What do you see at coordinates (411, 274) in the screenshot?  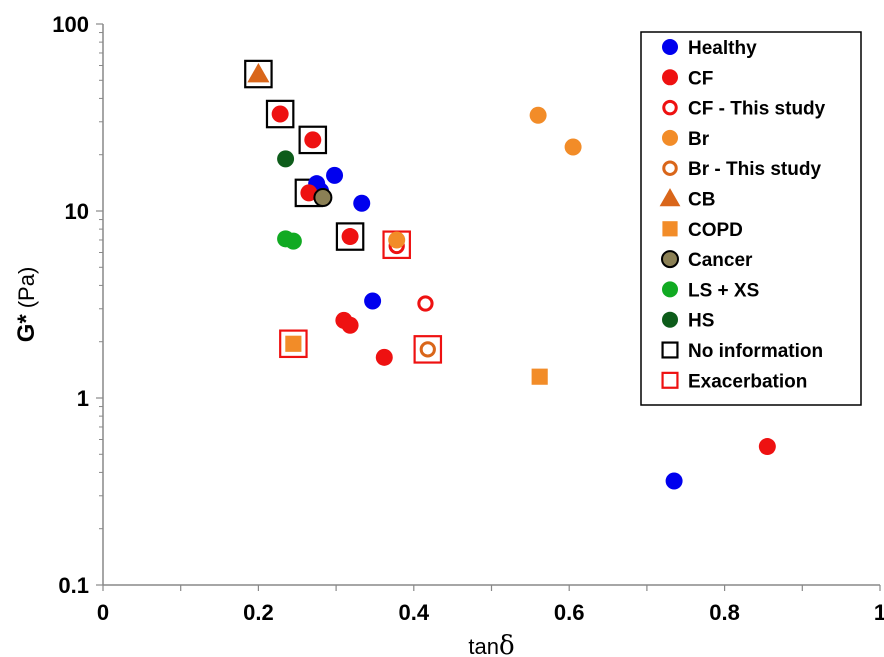 I see `series-cf-this-study` at bounding box center [411, 274].